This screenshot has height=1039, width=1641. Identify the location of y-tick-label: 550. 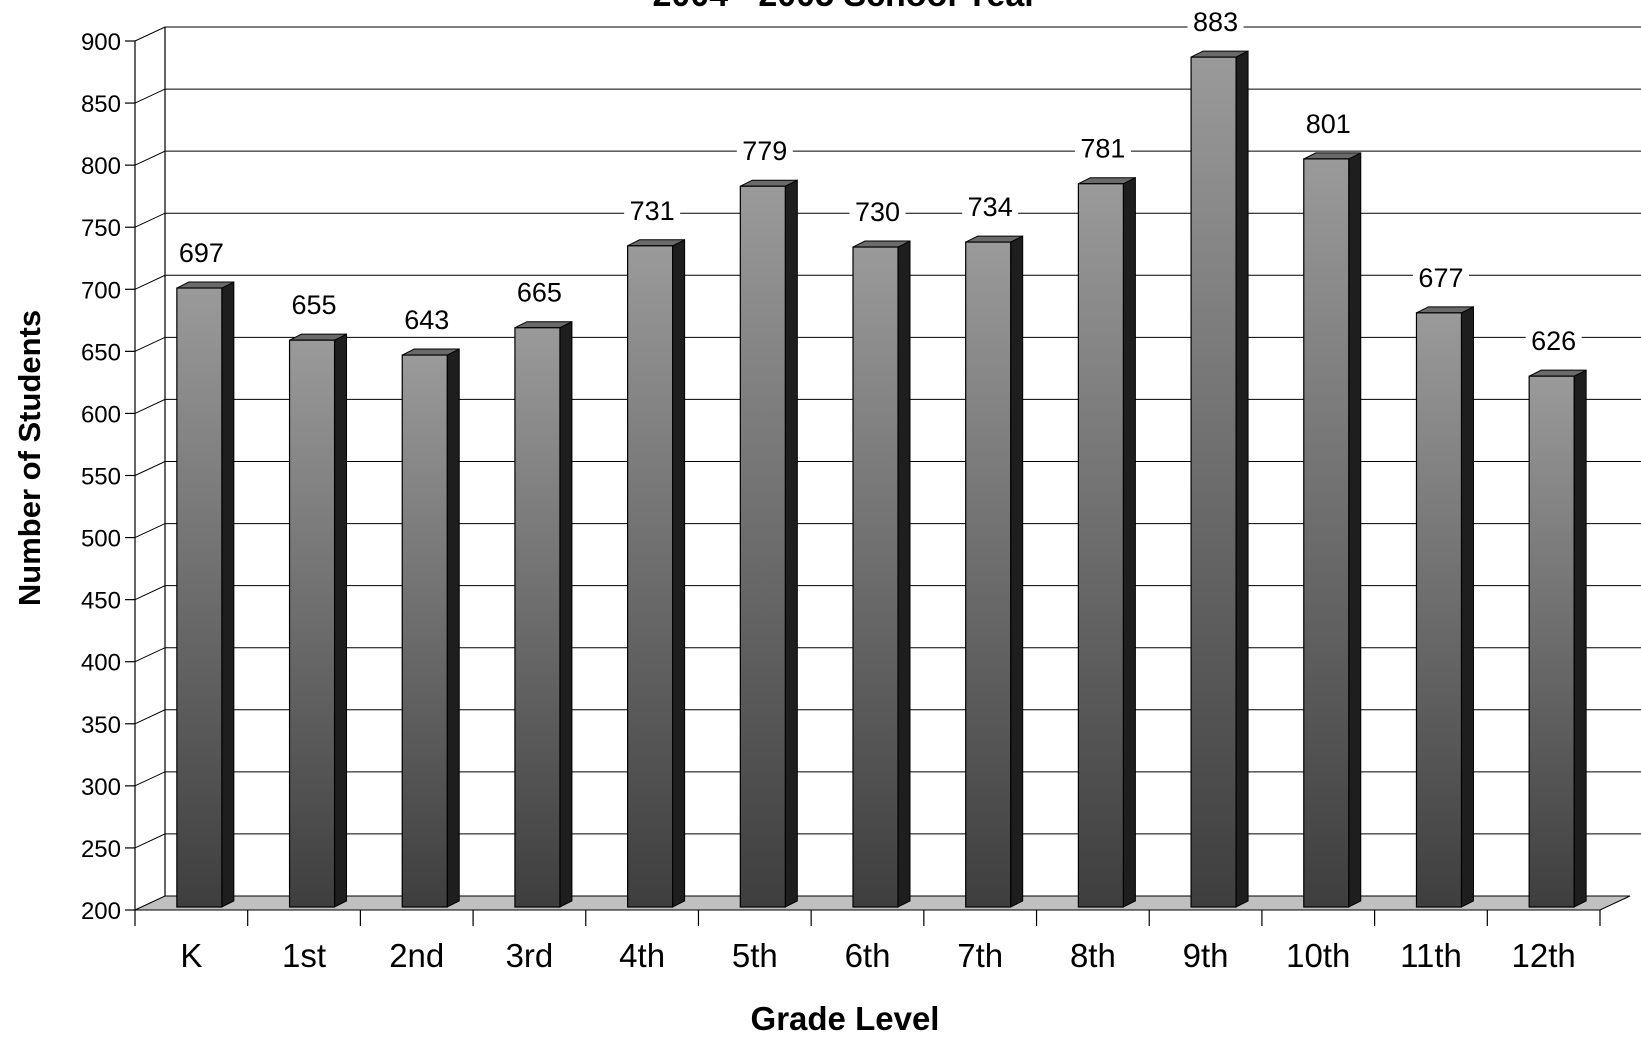
(101, 477).